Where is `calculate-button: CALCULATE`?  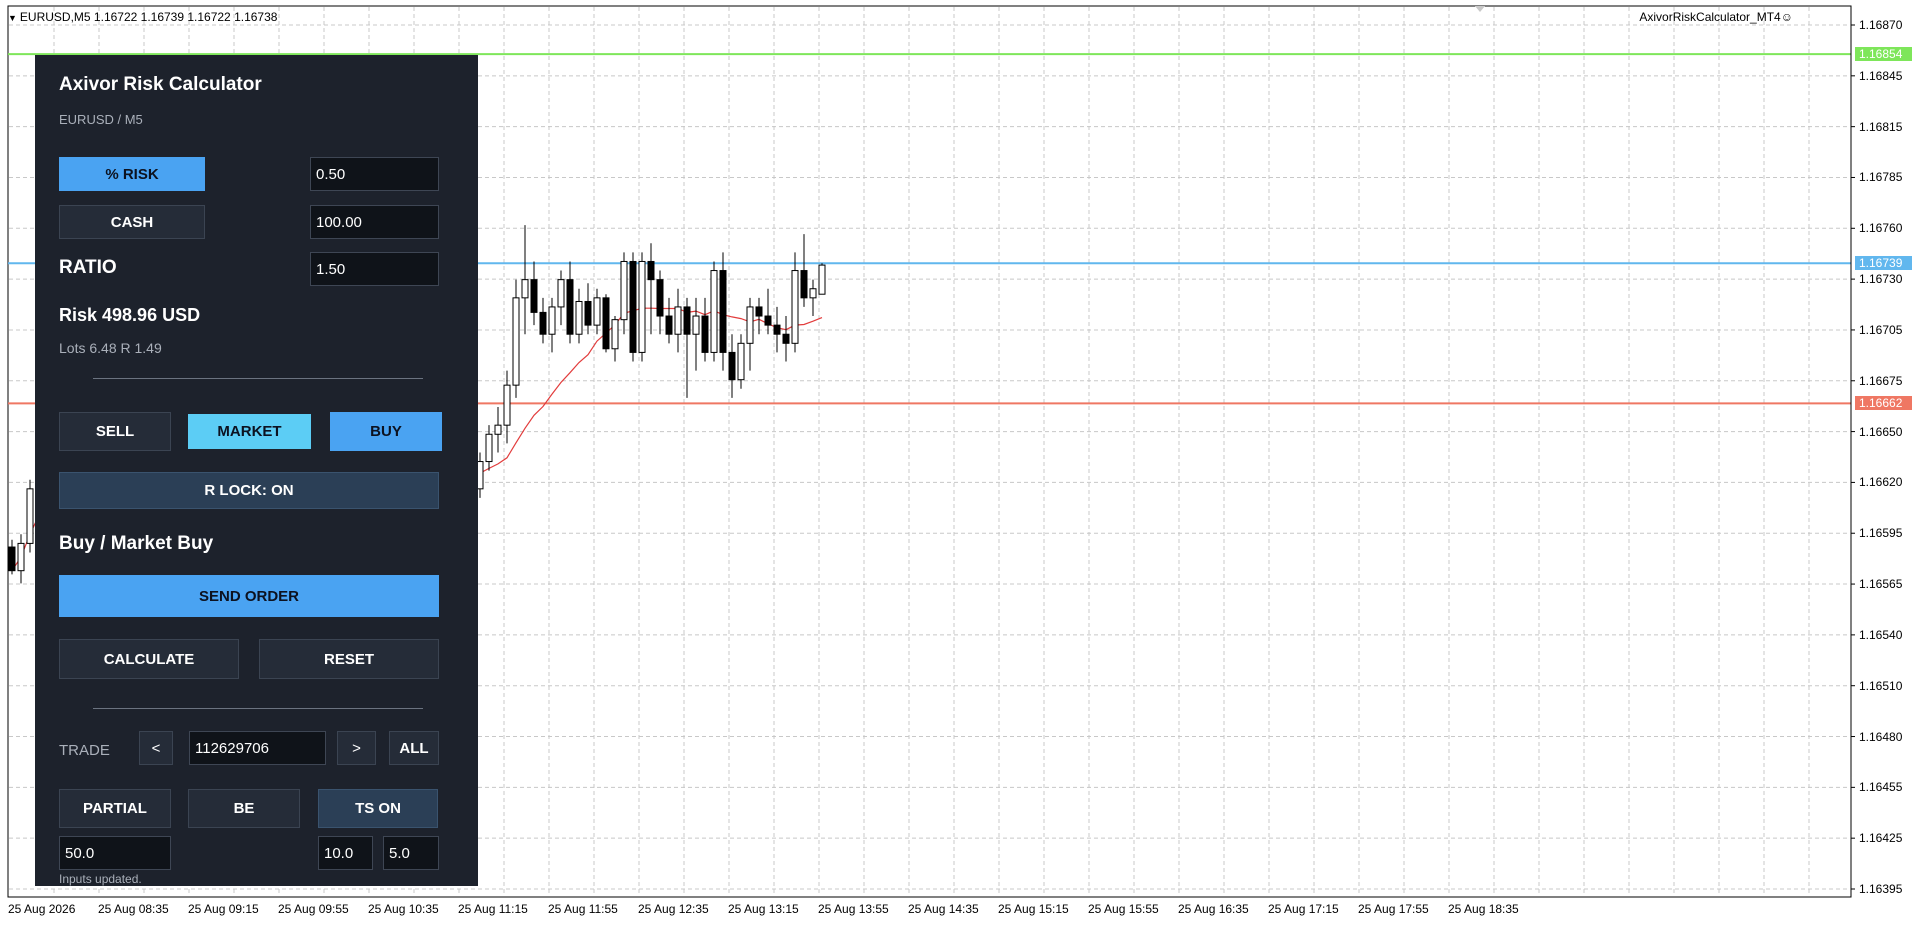
calculate-button: CALCULATE is located at coordinates (149, 659).